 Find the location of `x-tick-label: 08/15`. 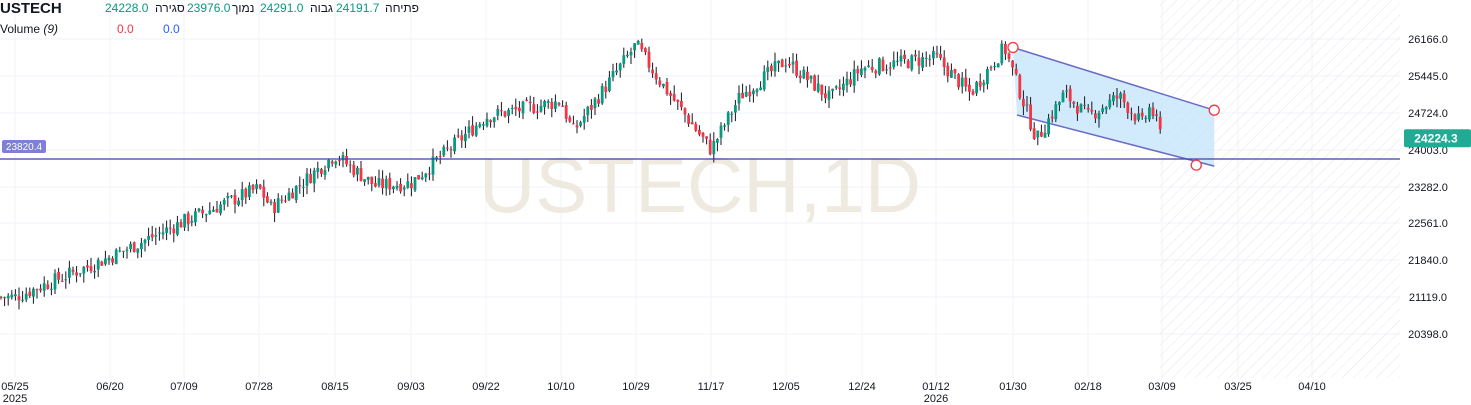

x-tick-label: 08/15 is located at coordinates (335, 387).